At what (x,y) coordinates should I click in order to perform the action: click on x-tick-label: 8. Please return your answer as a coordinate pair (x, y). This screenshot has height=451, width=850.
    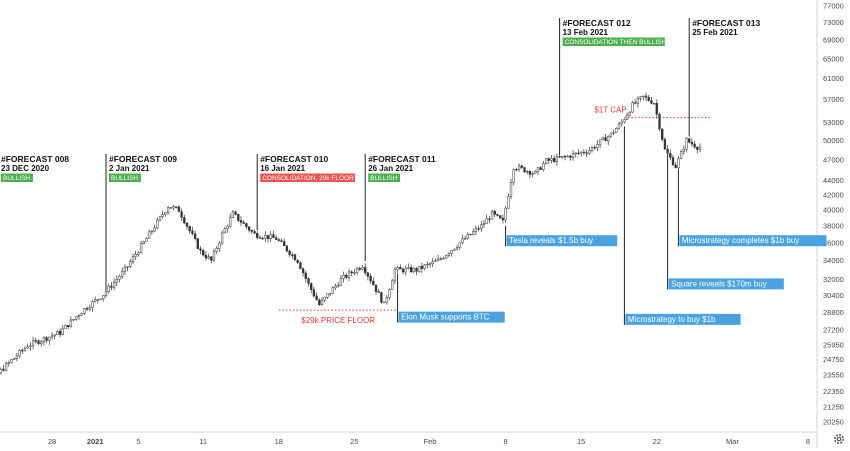
    Looking at the image, I should click on (506, 441).